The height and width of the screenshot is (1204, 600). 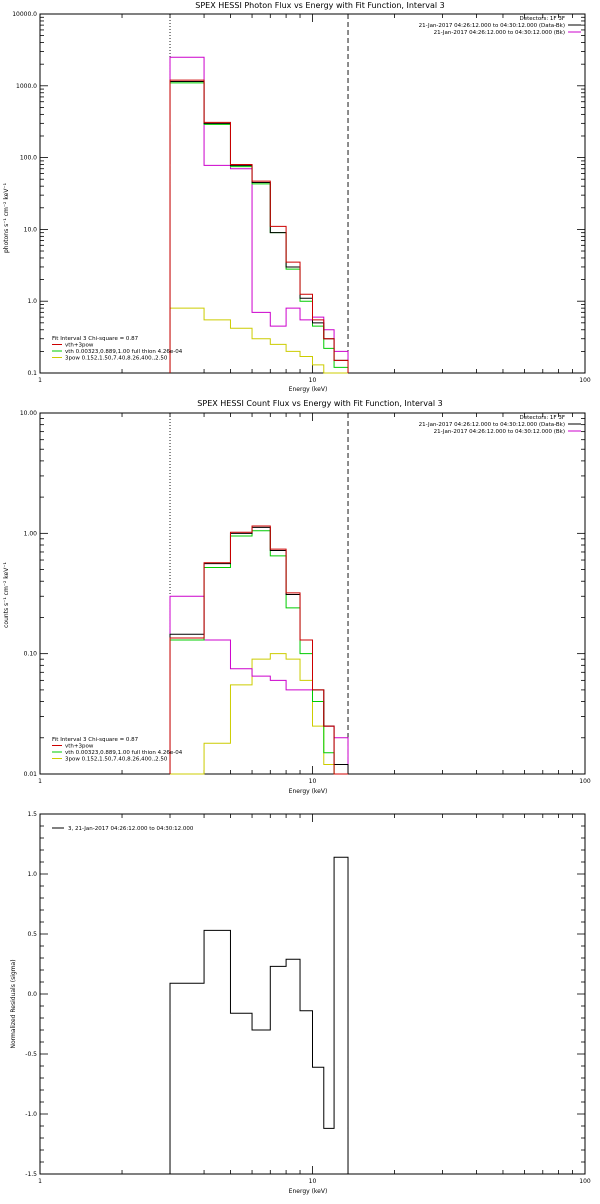 I want to click on count-legend-top-header: Detectors: 1F 3F, so click(x=542, y=418).